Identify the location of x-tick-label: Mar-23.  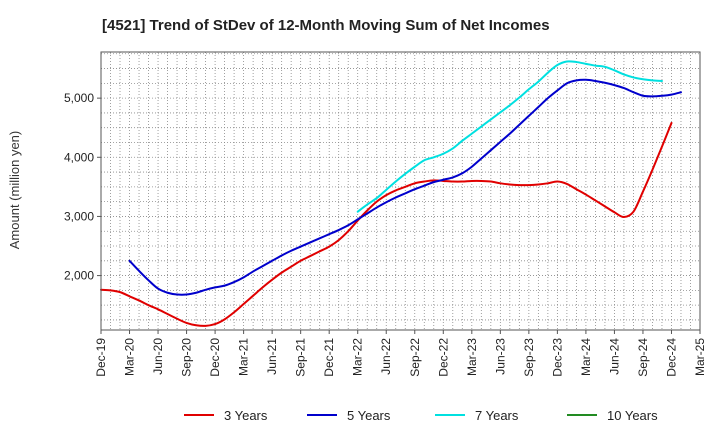
(472, 357).